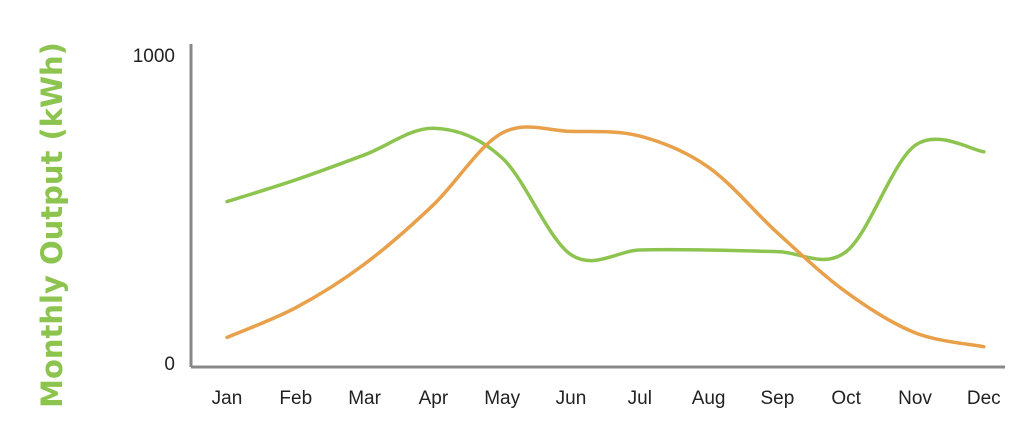  I want to click on x-tick-label-may: May, so click(502, 398).